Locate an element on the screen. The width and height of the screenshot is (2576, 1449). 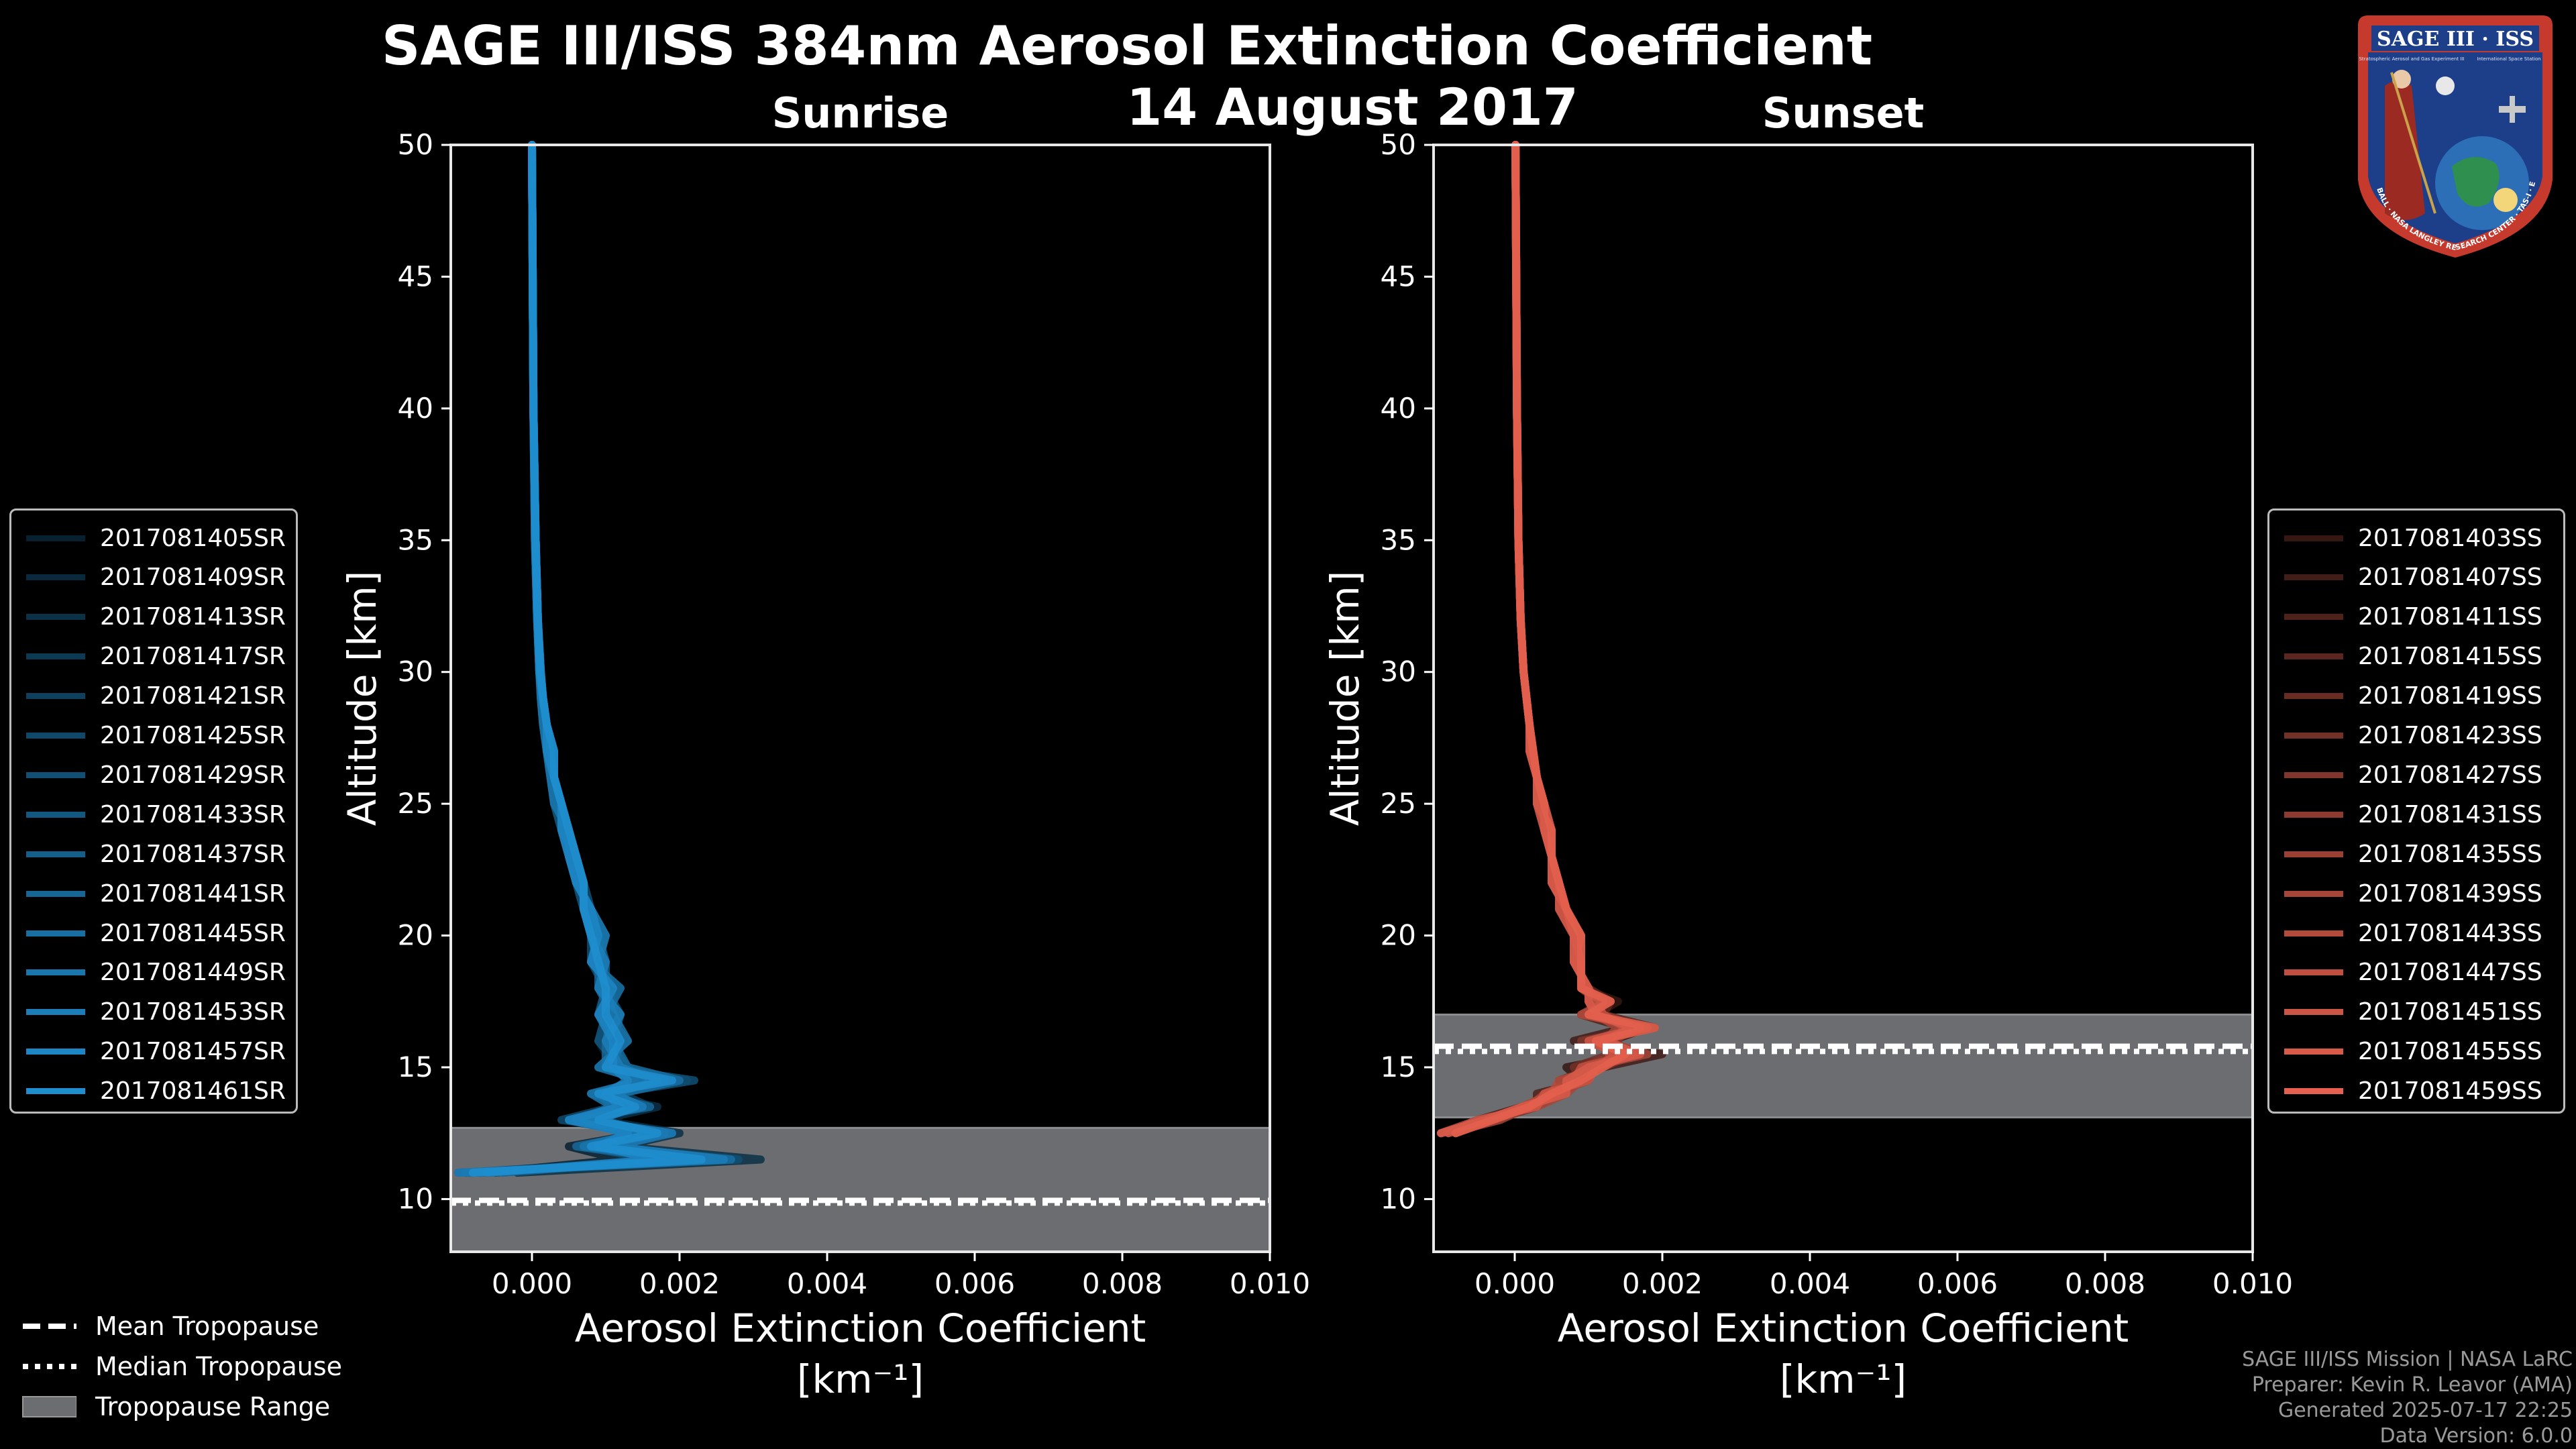
legend-label: 2017081409SR is located at coordinates (193, 578).